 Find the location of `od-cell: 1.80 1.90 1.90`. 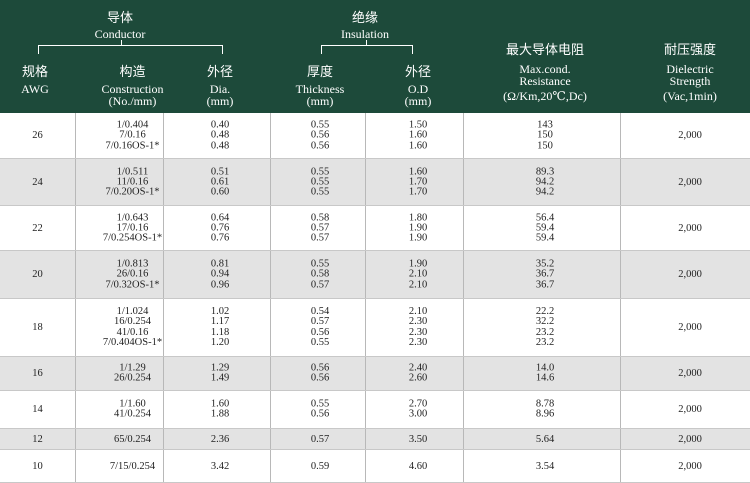

od-cell: 1.80 1.90 1.90 is located at coordinates (418, 228).